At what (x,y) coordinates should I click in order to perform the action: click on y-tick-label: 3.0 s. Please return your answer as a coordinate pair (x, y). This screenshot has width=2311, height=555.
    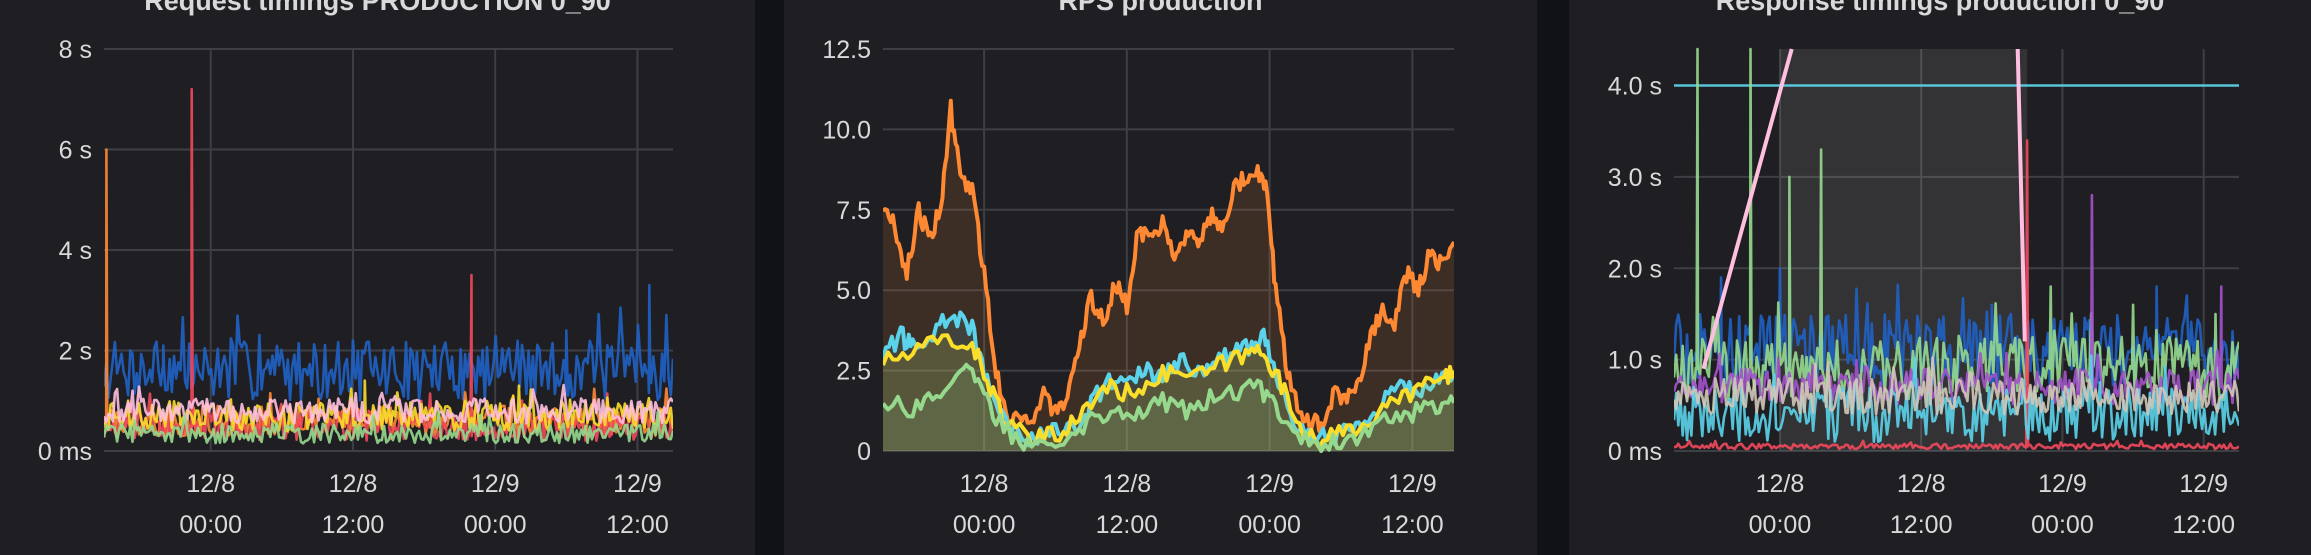
    Looking at the image, I should click on (1635, 178).